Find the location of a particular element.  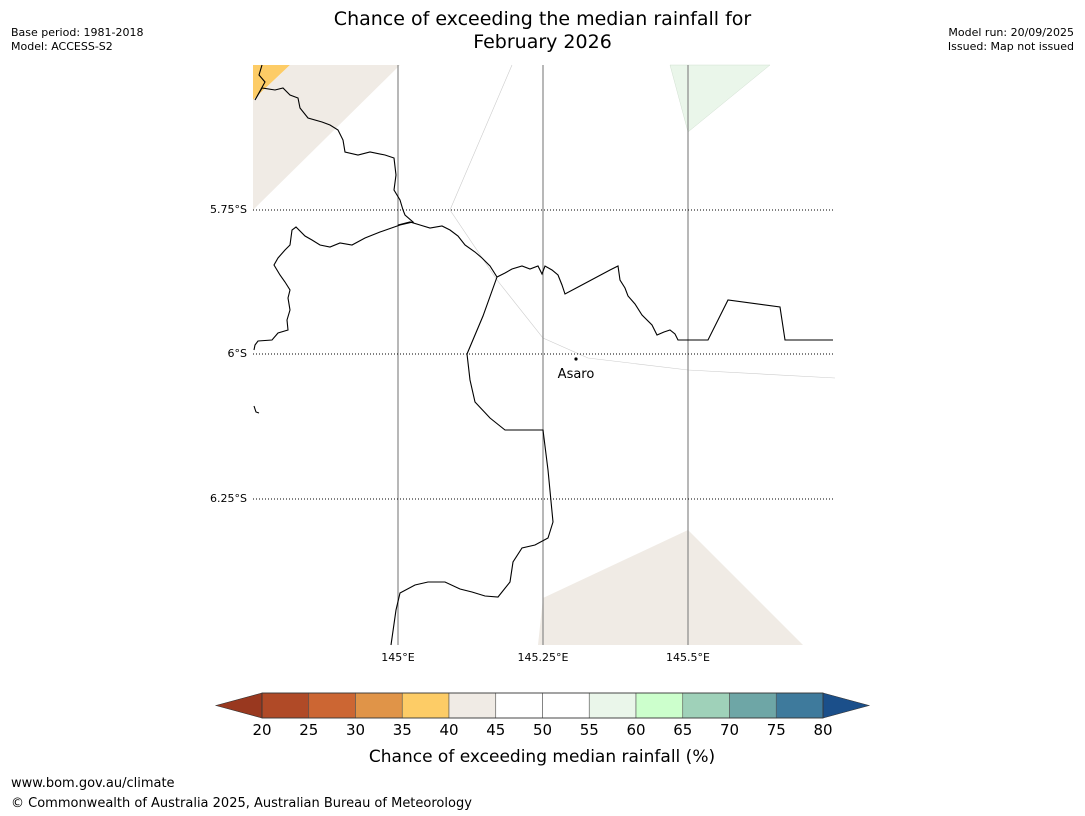

legend-tick-label: 50 is located at coordinates (542, 730).